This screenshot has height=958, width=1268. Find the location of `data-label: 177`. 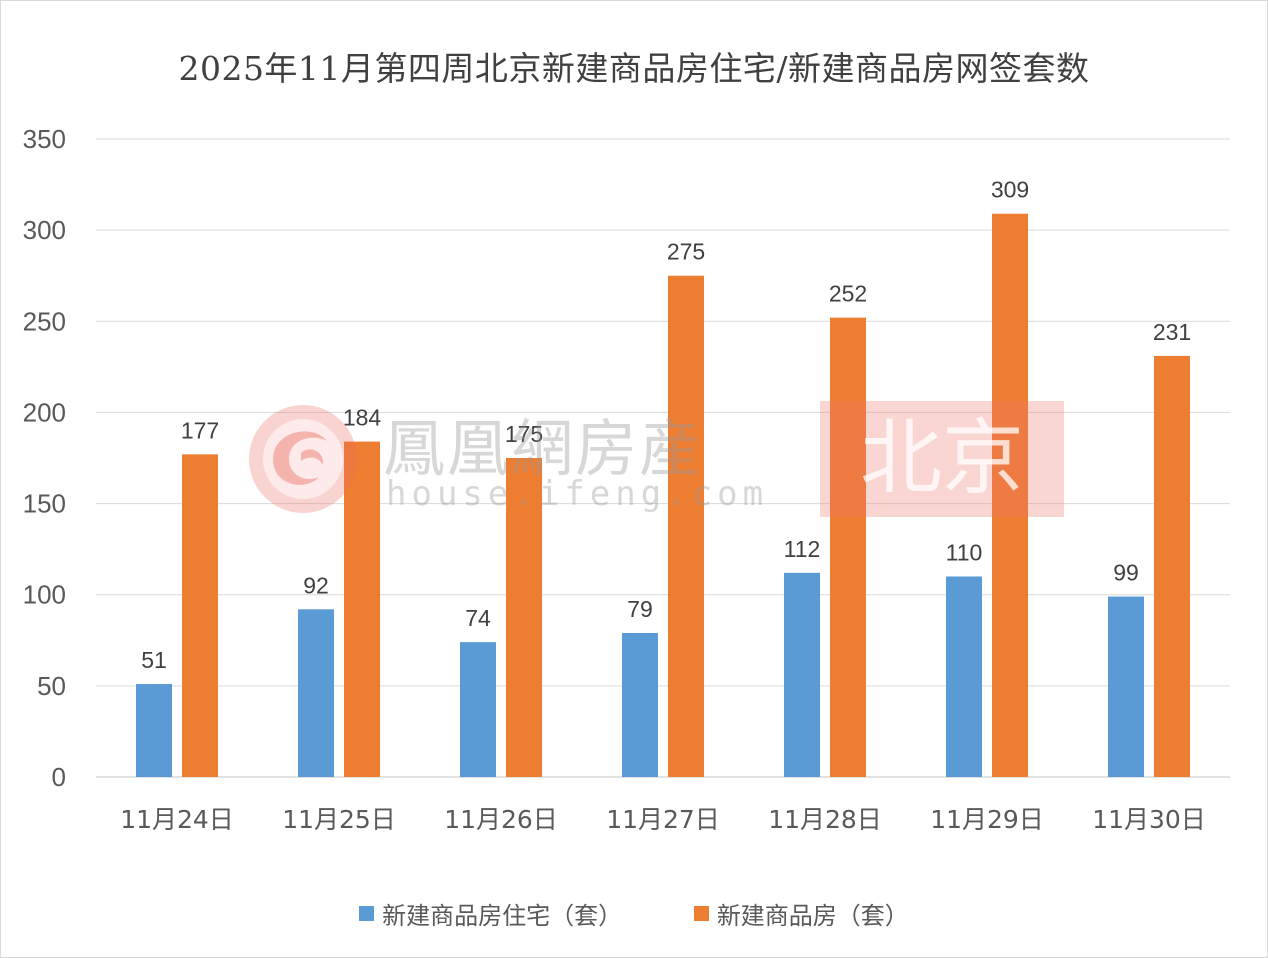

data-label: 177 is located at coordinates (200, 430).